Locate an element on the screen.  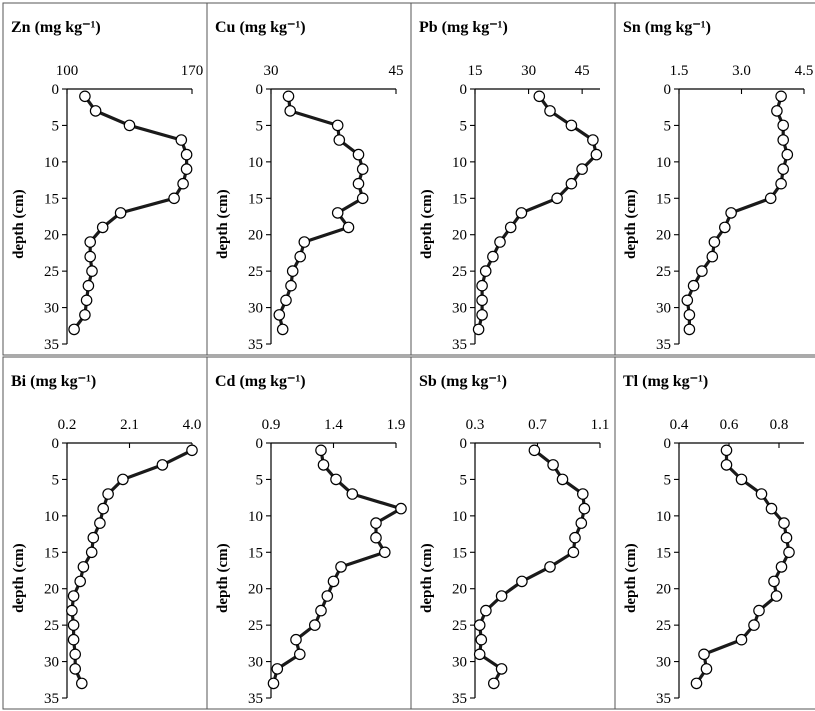
chart-title: Sn (mg kg⁻¹) is located at coordinates (667, 27).